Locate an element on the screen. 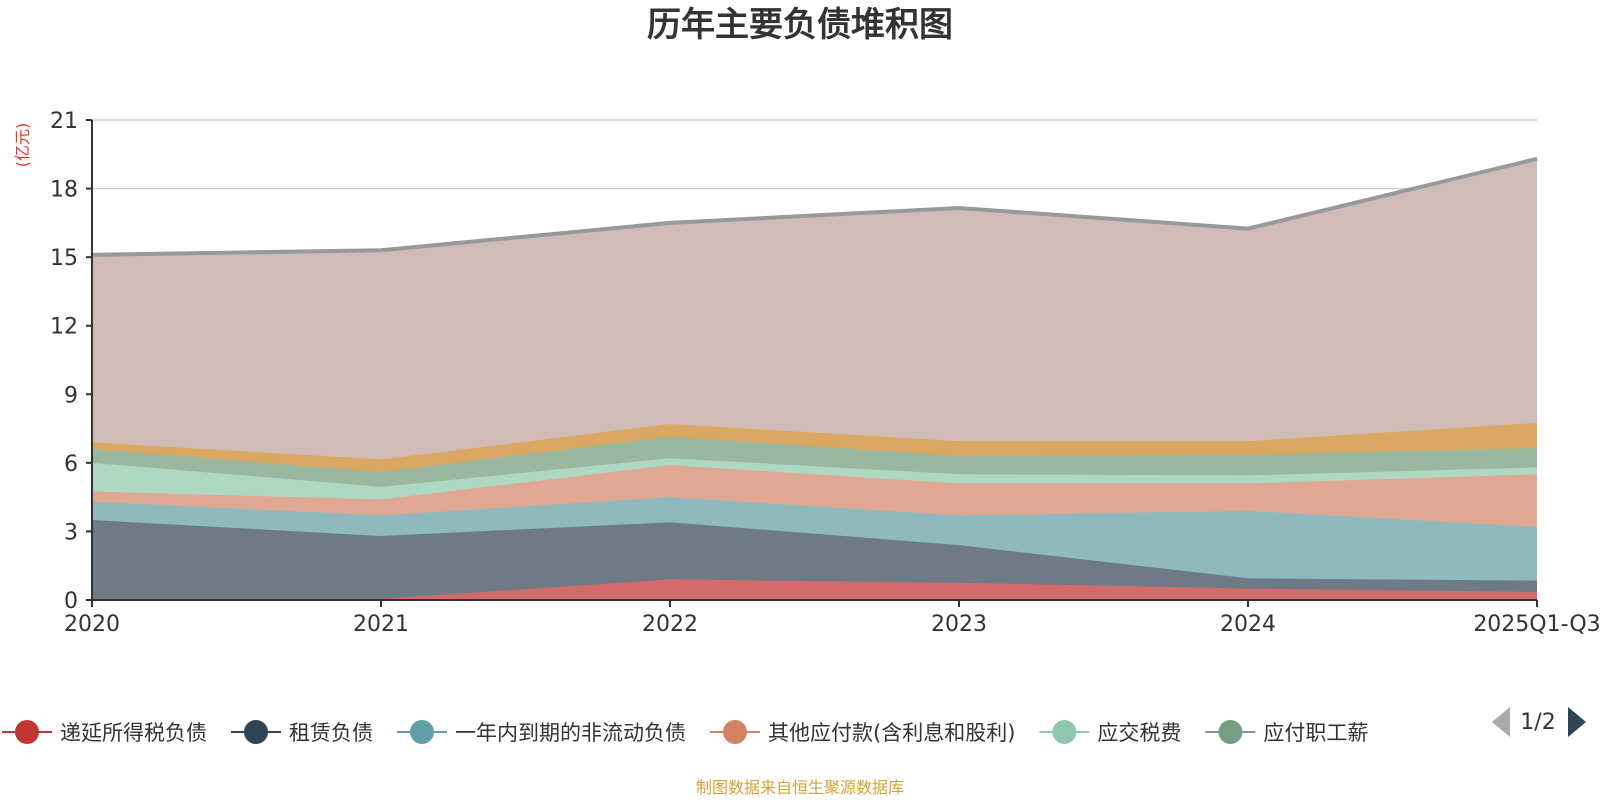 The image size is (1600, 800). y-tick-label-12: 12 is located at coordinates (64, 327).